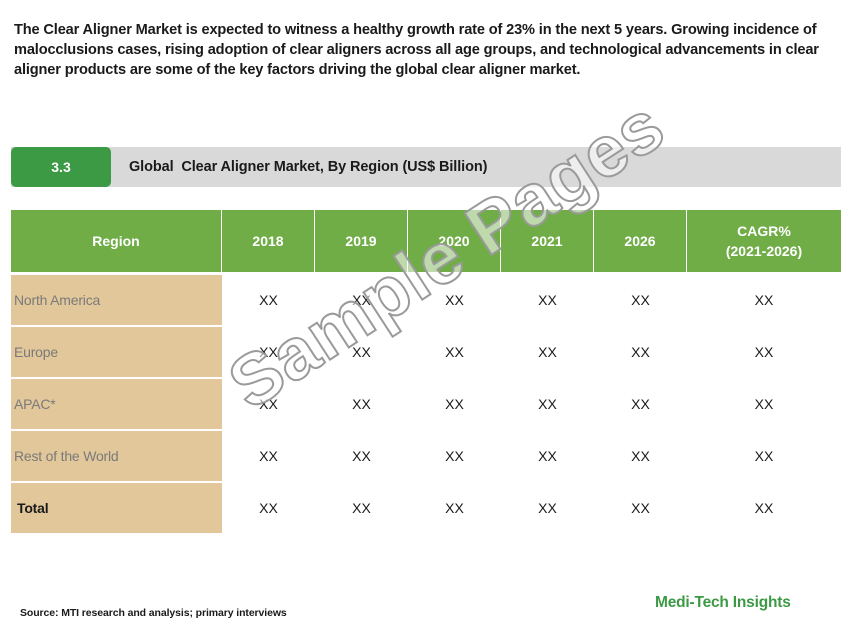  I want to click on table-row: Europe XX XX XX XX XX XX, so click(426, 353).